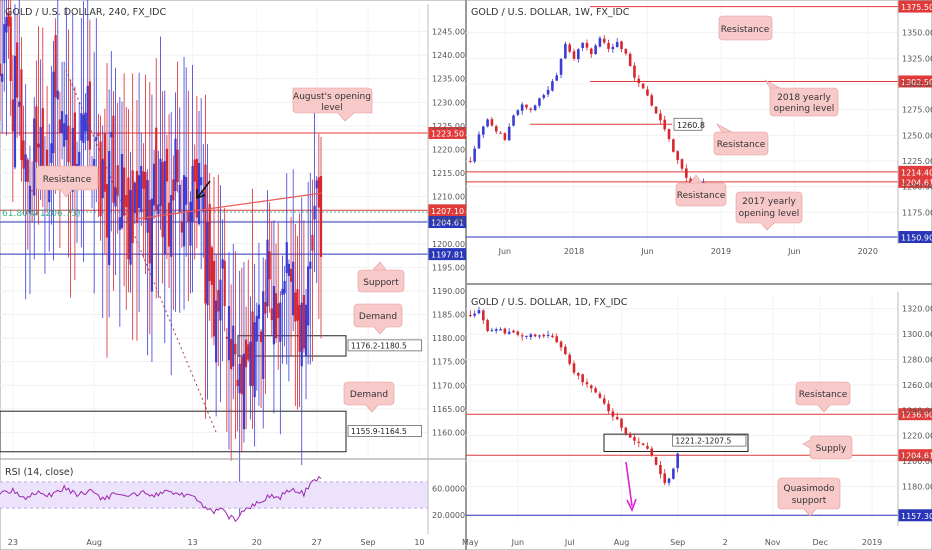 The image size is (932, 550). What do you see at coordinates (745, 28) in the screenshot?
I see `weekly-callout-resistance-top: Resistance` at bounding box center [745, 28].